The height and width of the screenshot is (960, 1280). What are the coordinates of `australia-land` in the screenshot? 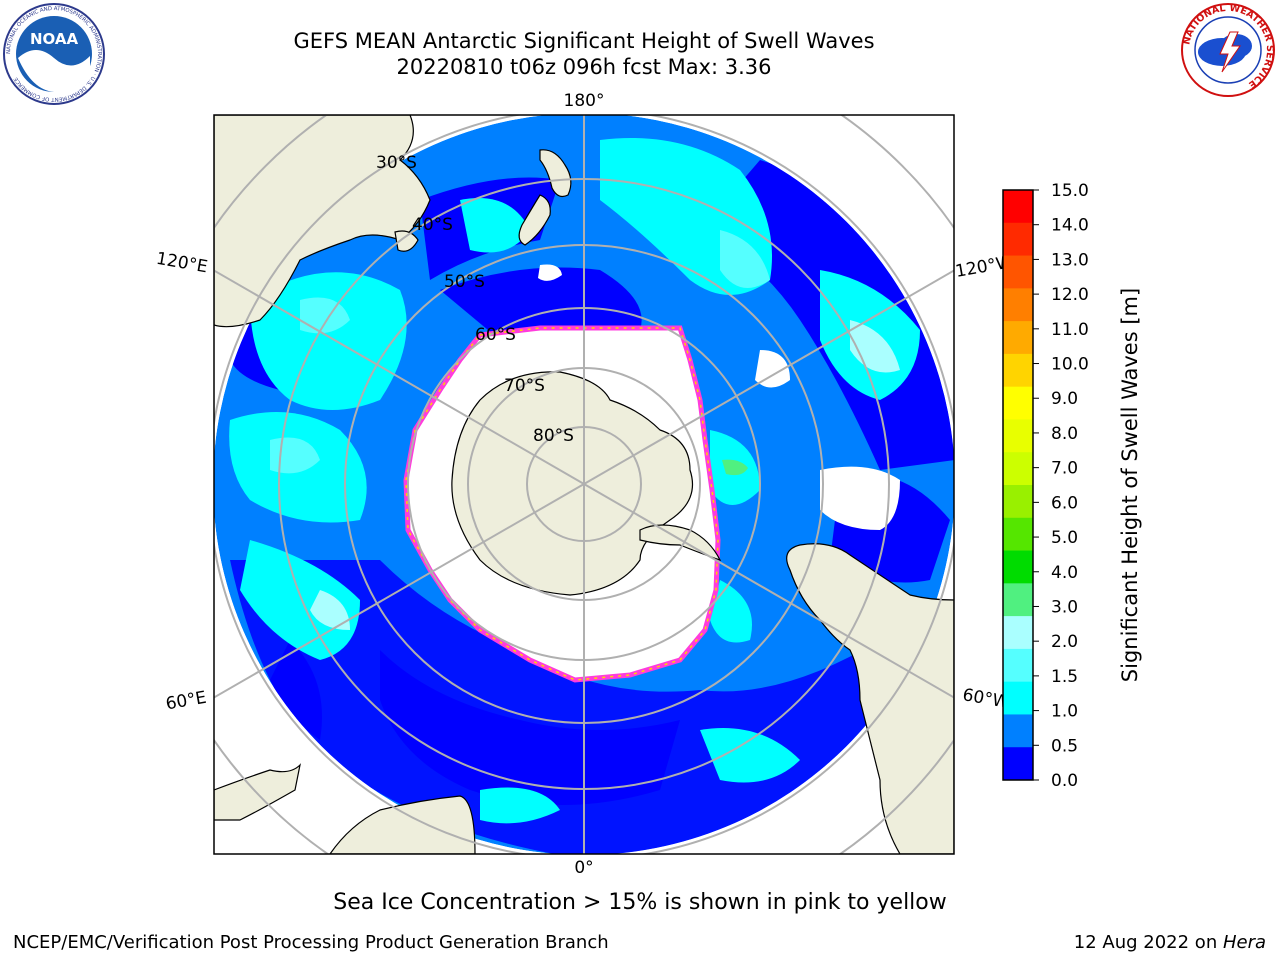 It's located at (322, 221).